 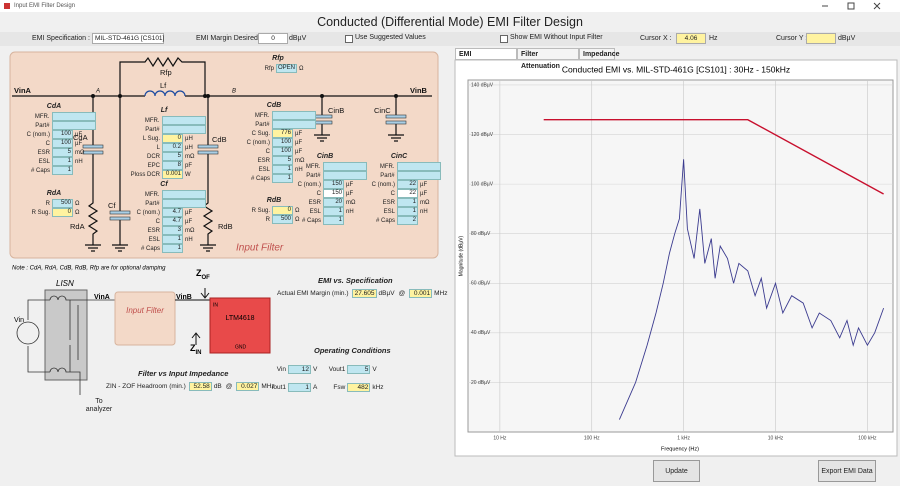 I want to click on param-label: R Sug., so click(x=260, y=210).